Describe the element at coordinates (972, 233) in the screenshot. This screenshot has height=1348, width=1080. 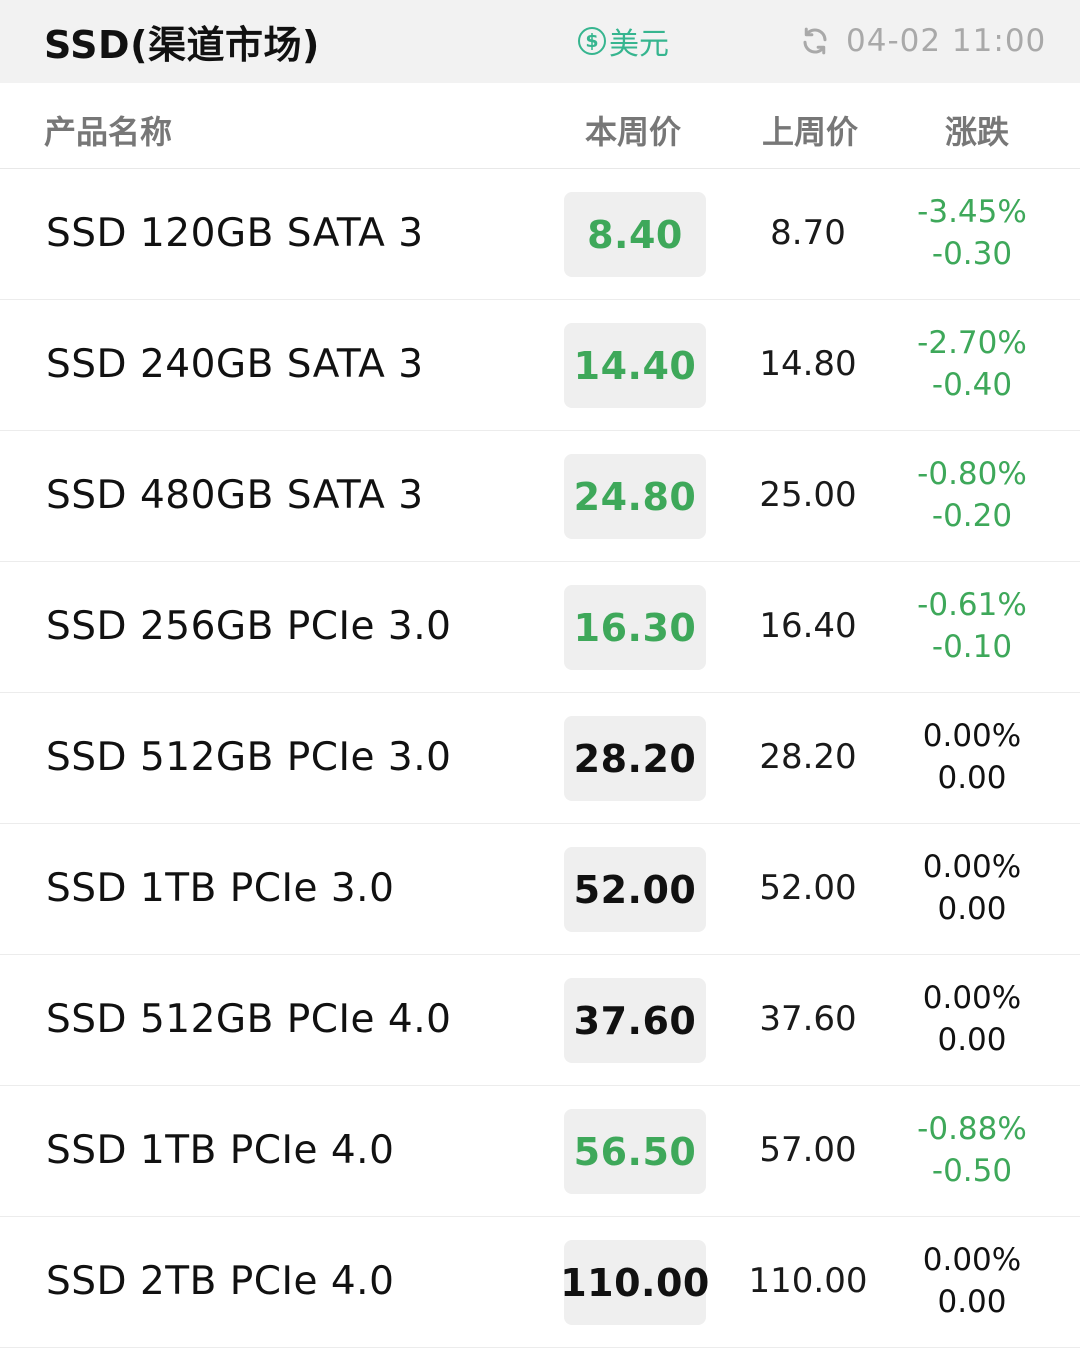
I see `price-change: -3.45% -0.30` at that location.